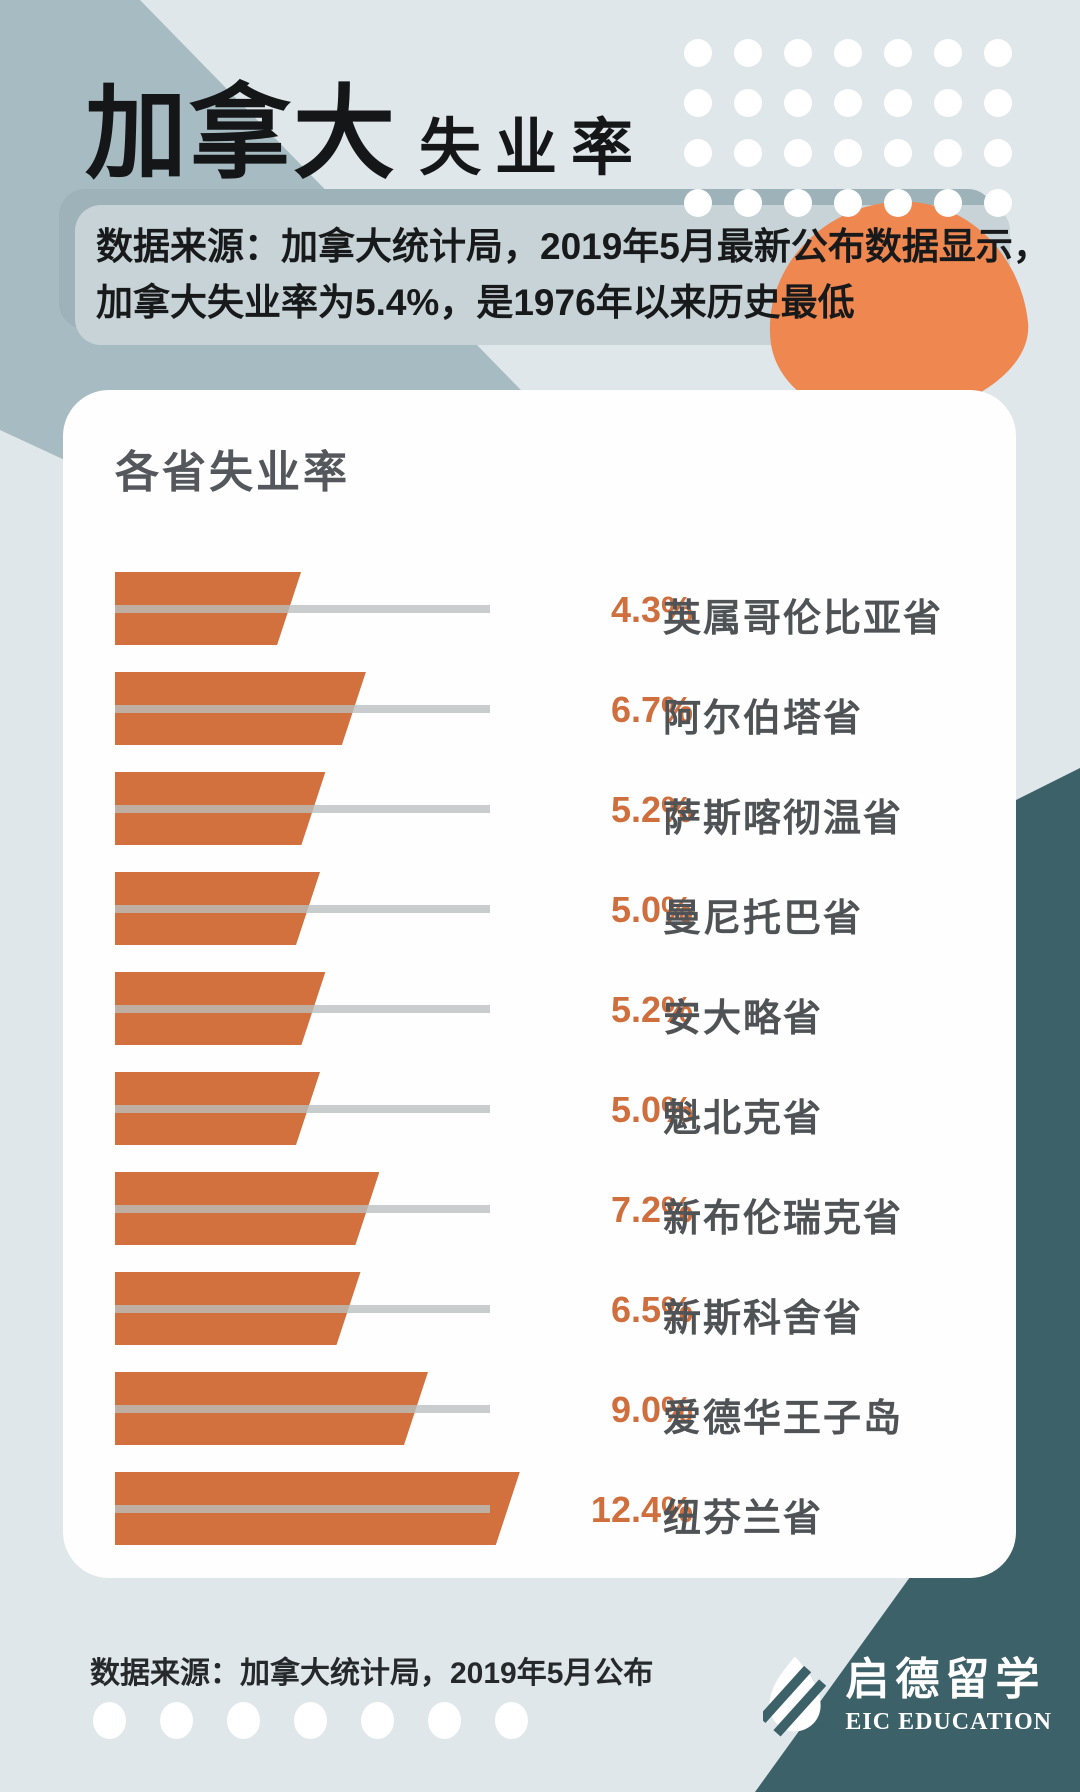  Describe the element at coordinates (848, 128) in the screenshot. I see `decor-dot-grid` at that location.